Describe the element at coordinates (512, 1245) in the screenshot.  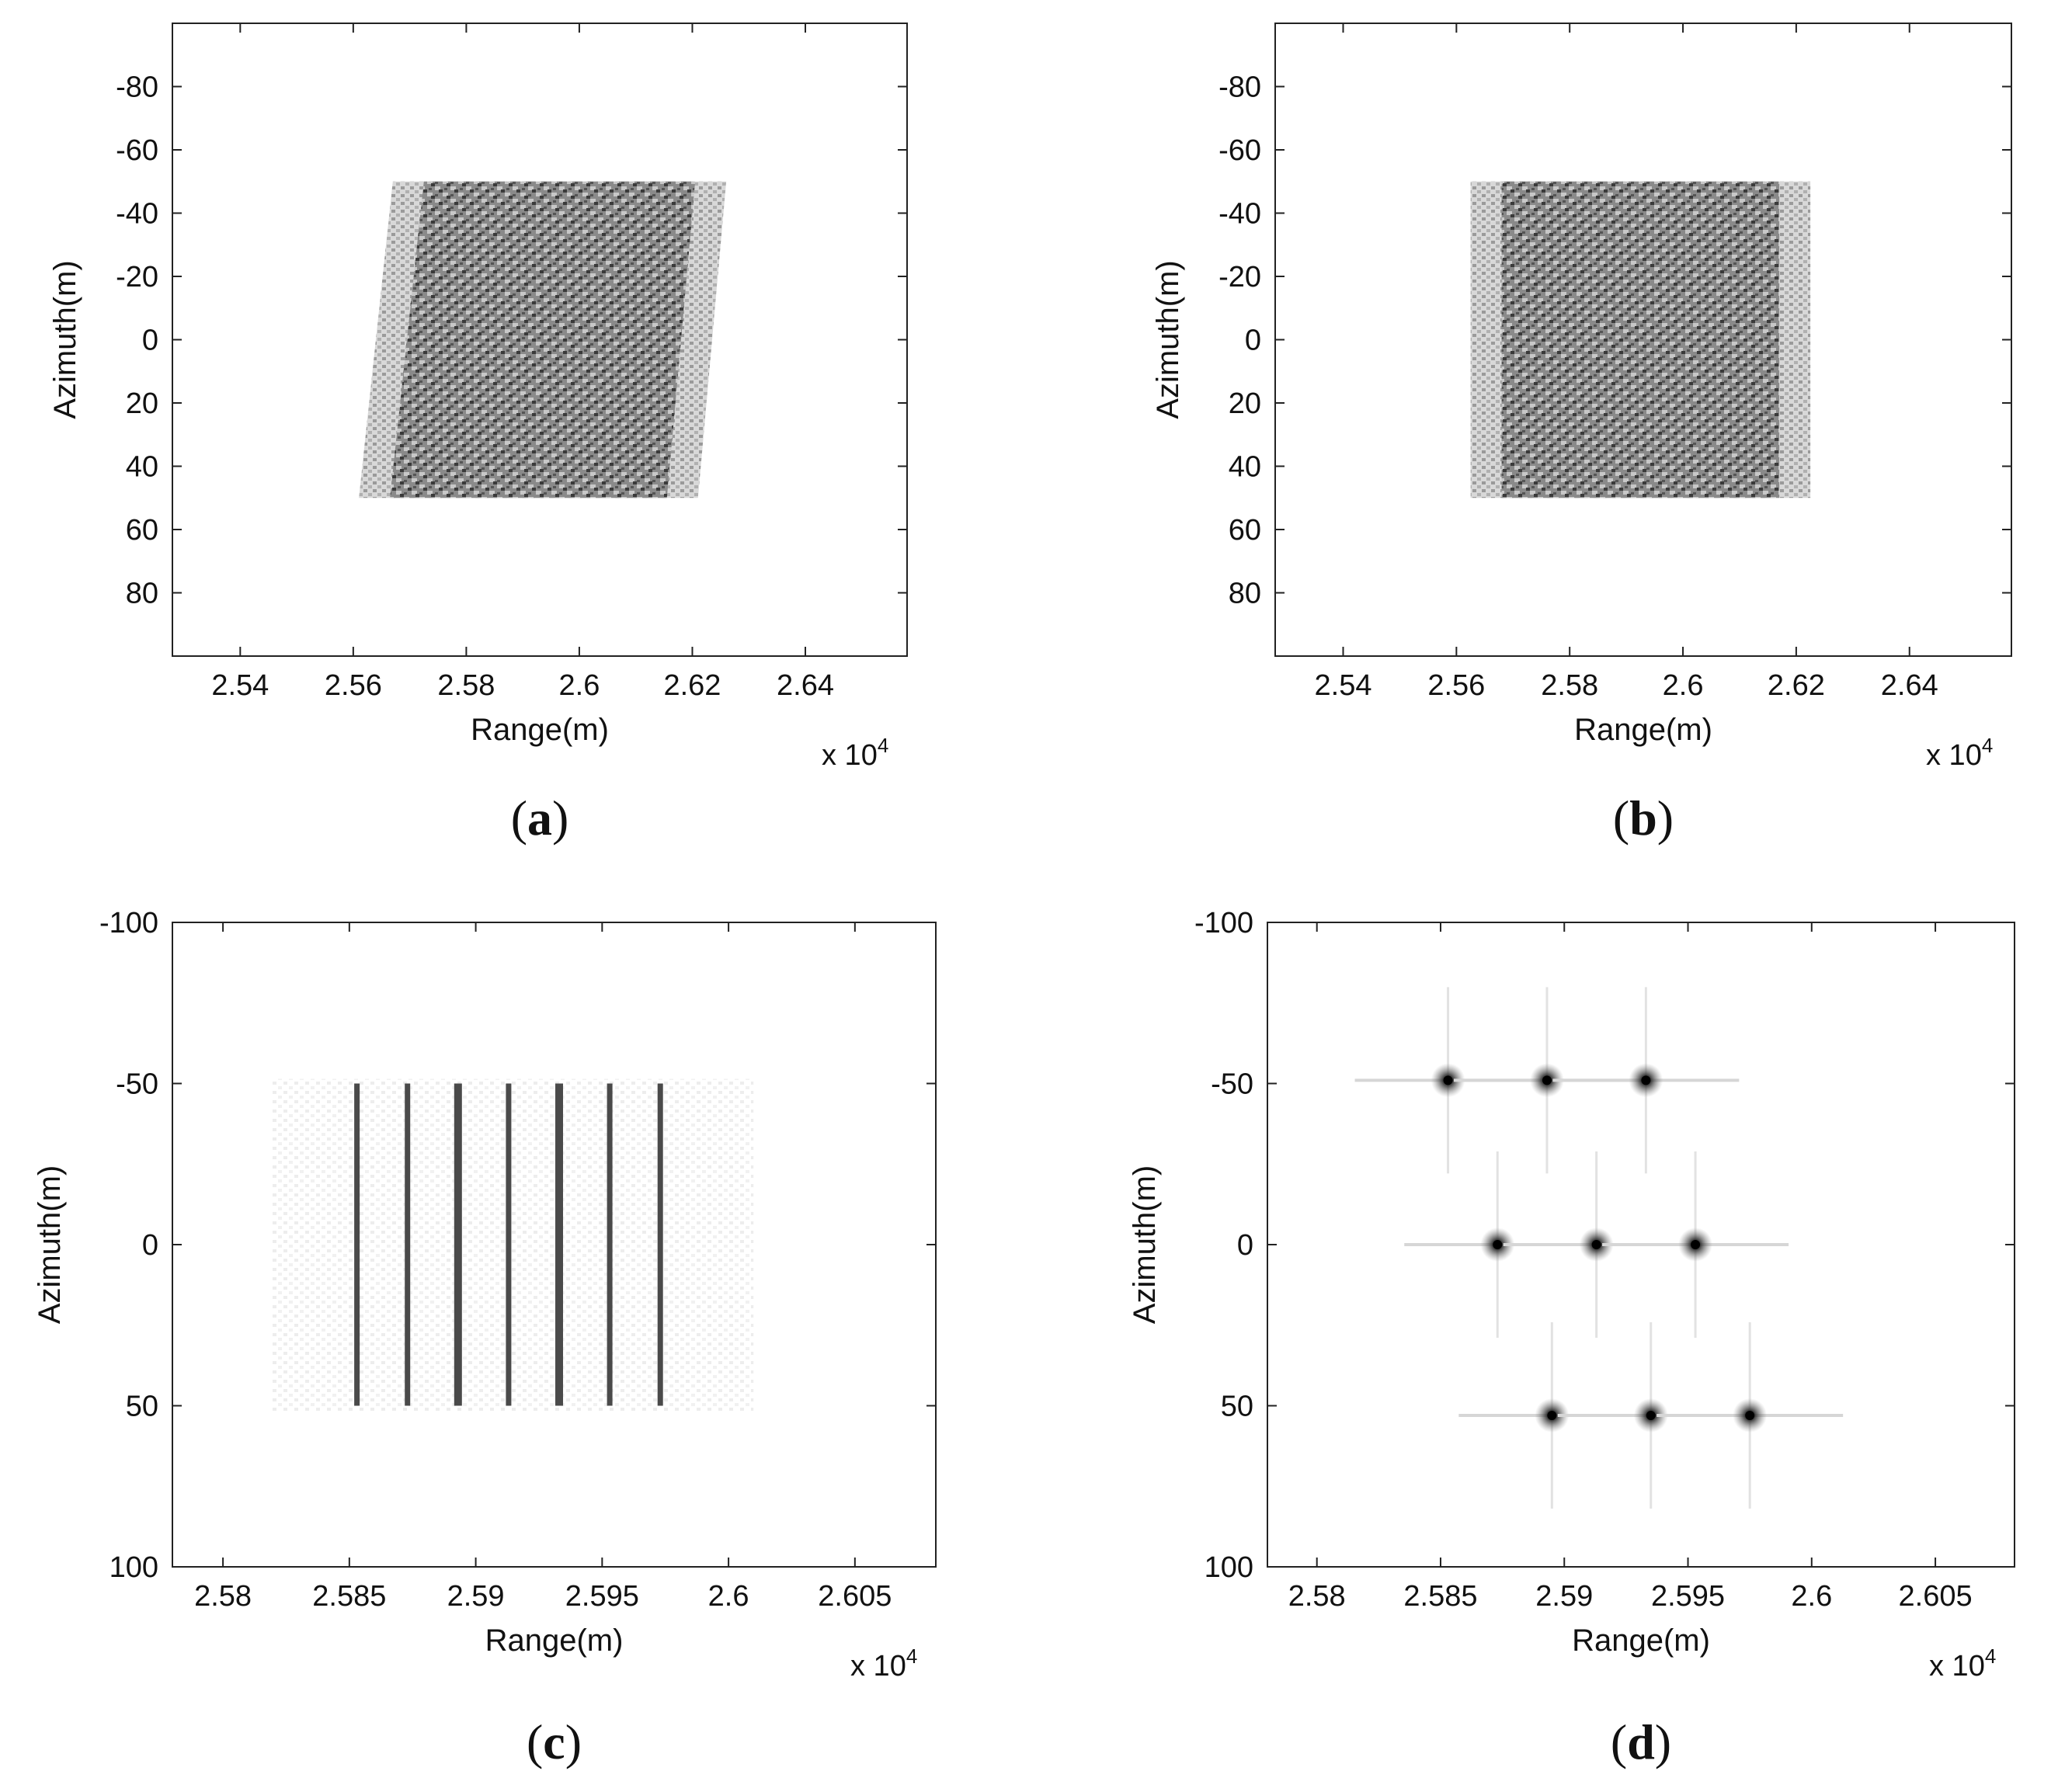
I see `background-speckle` at that location.